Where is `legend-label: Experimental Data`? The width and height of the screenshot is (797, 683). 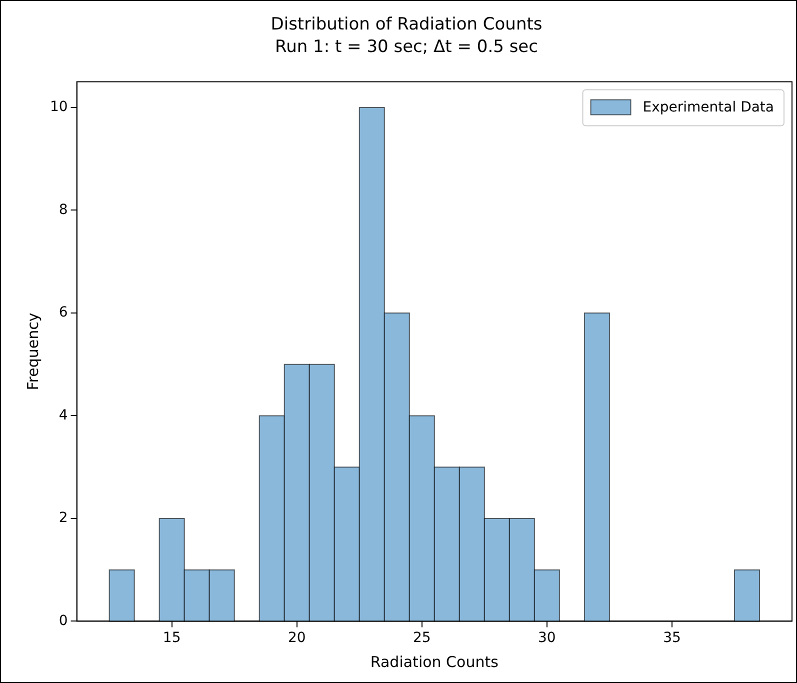 legend-label: Experimental Data is located at coordinates (708, 107).